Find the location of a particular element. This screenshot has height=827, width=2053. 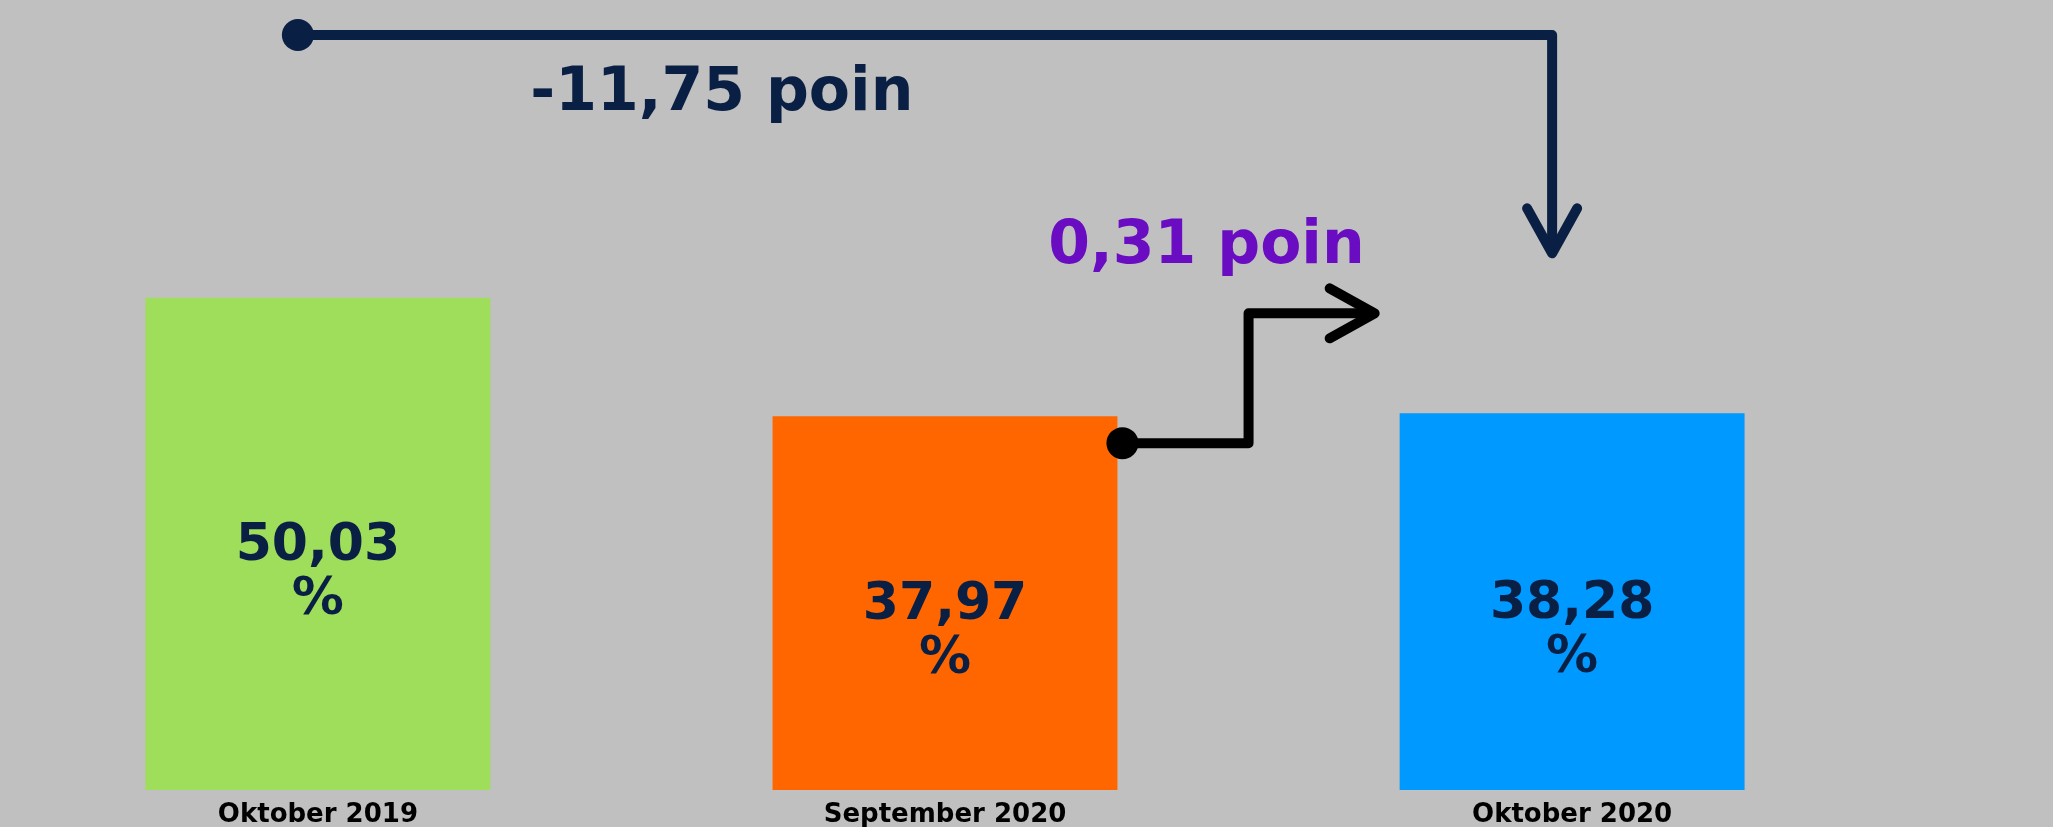

x-tick-label: Oktober 2019 is located at coordinates (317, 812).